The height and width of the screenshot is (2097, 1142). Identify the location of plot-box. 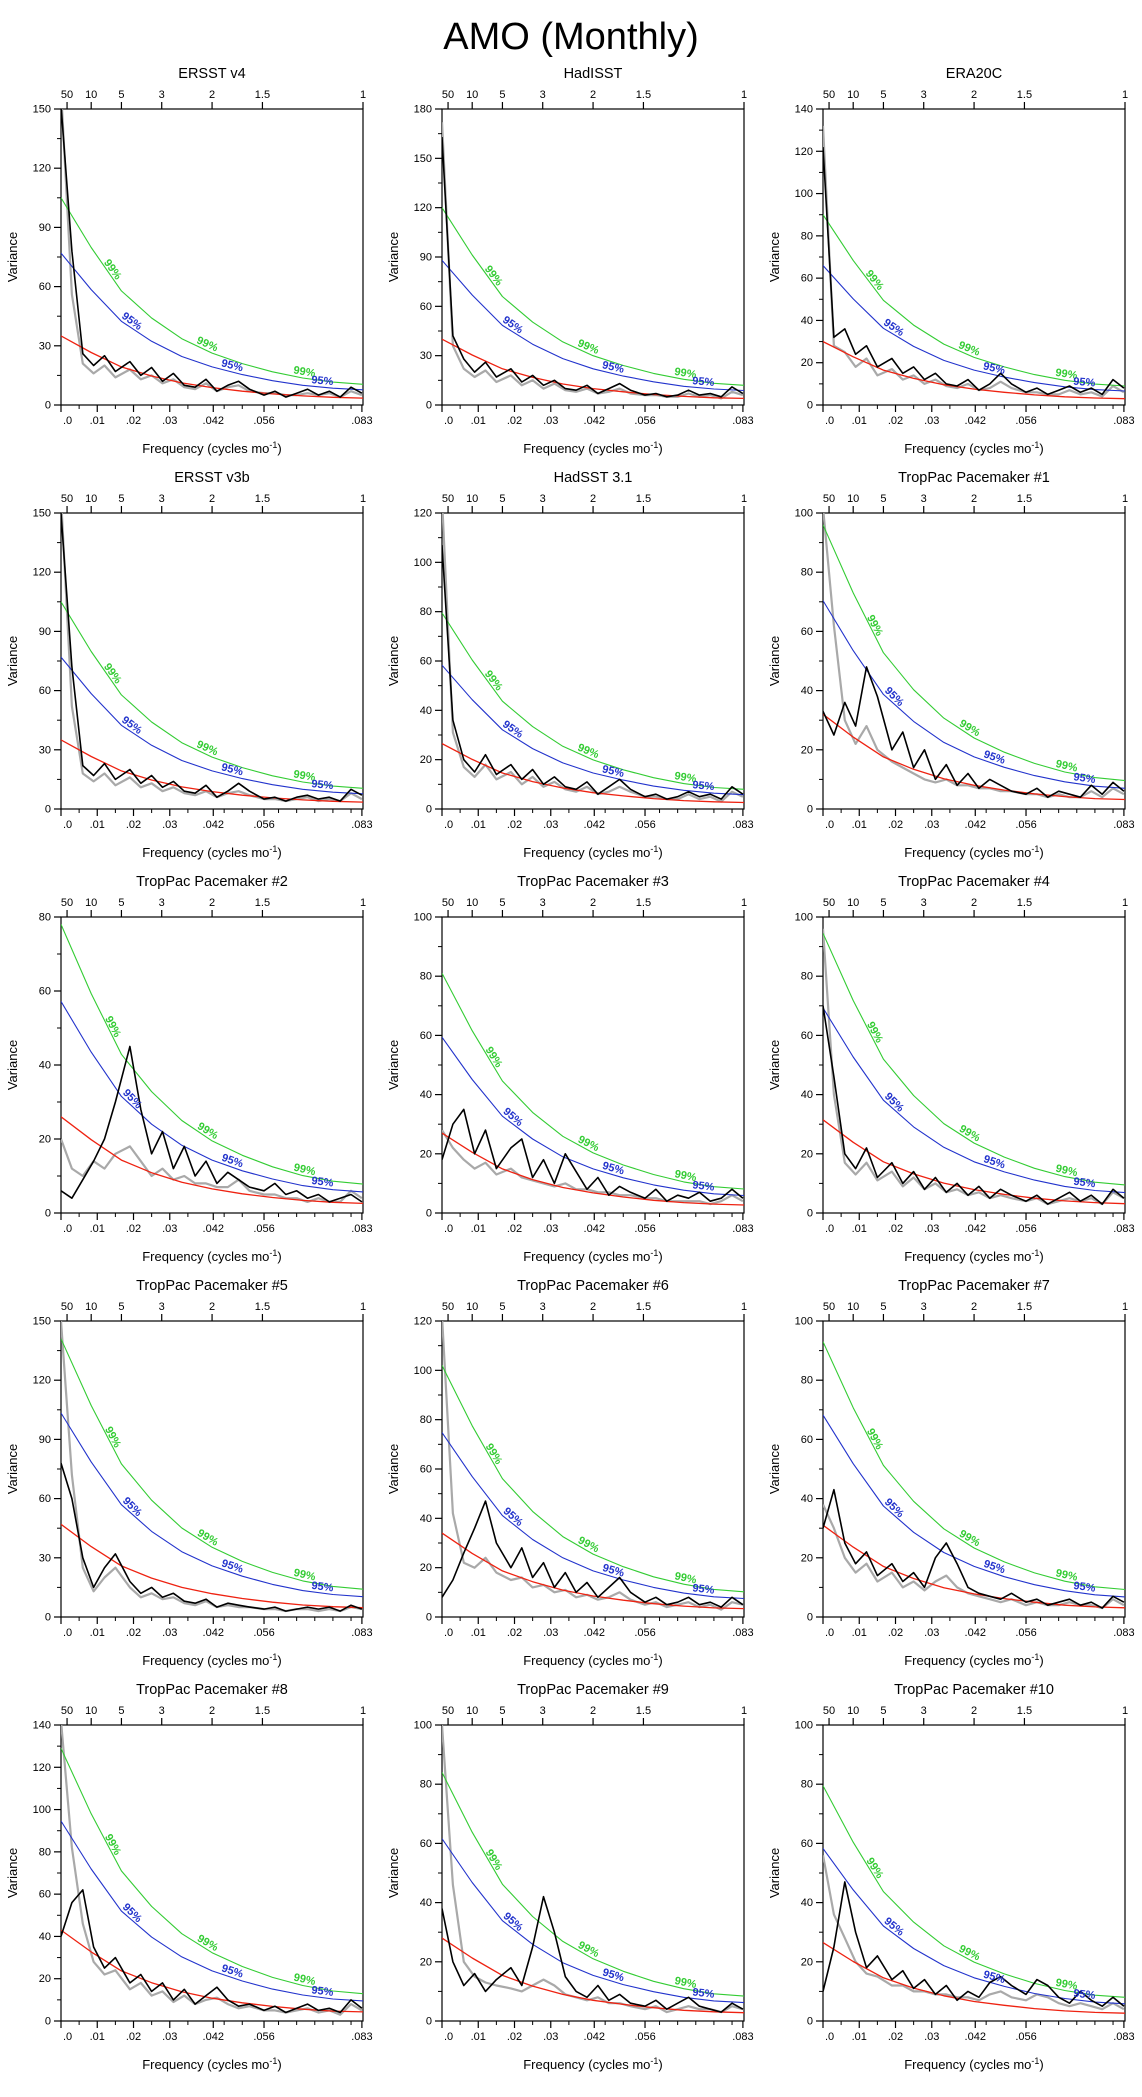
(974, 1873).